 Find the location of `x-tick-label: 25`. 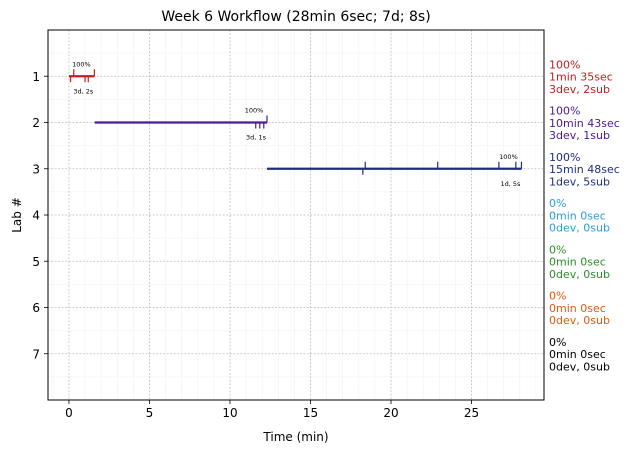

x-tick-label: 25 is located at coordinates (471, 413).